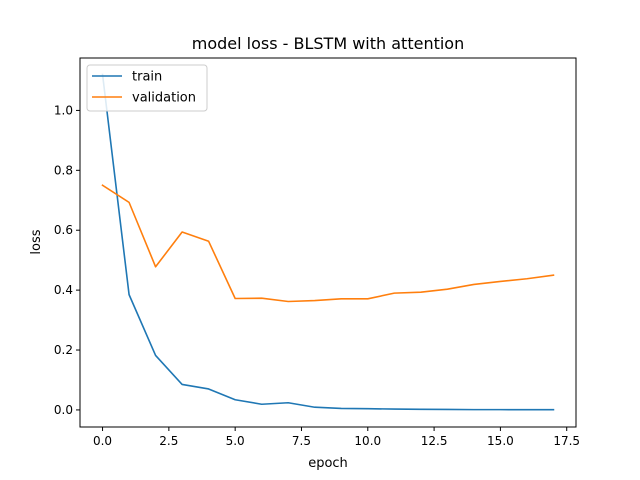  What do you see at coordinates (328, 463) in the screenshot?
I see `x-axis-label: epoch` at bounding box center [328, 463].